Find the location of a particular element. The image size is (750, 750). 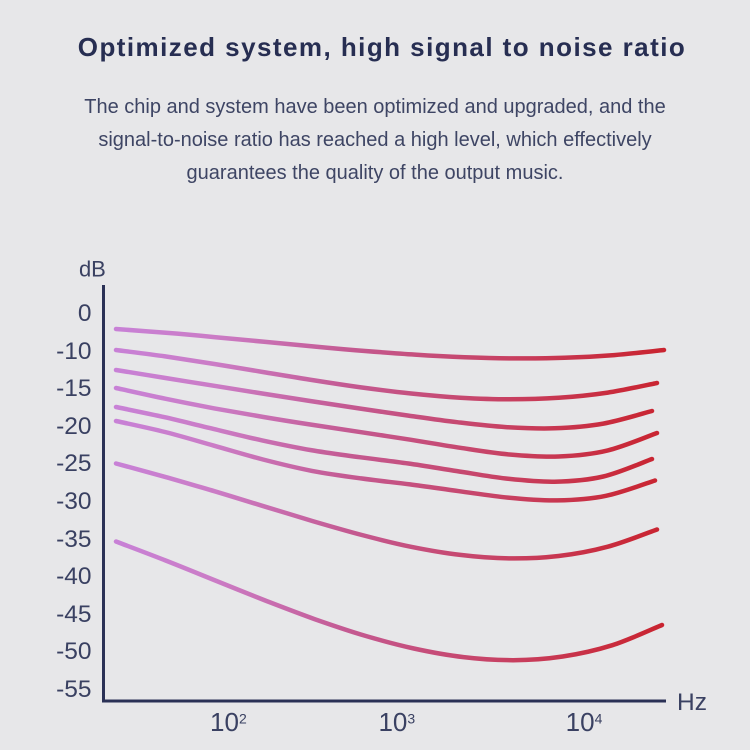

svg-text: Hz is located at coordinates (692, 702).